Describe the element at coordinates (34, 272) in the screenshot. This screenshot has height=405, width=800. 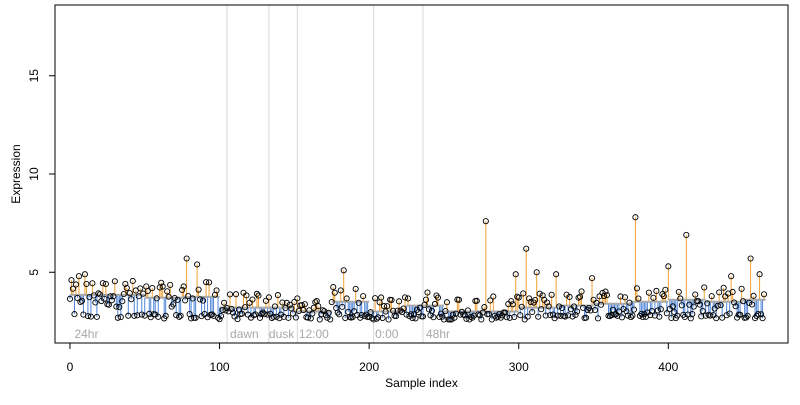
I see `y-tick-label: 5` at that location.